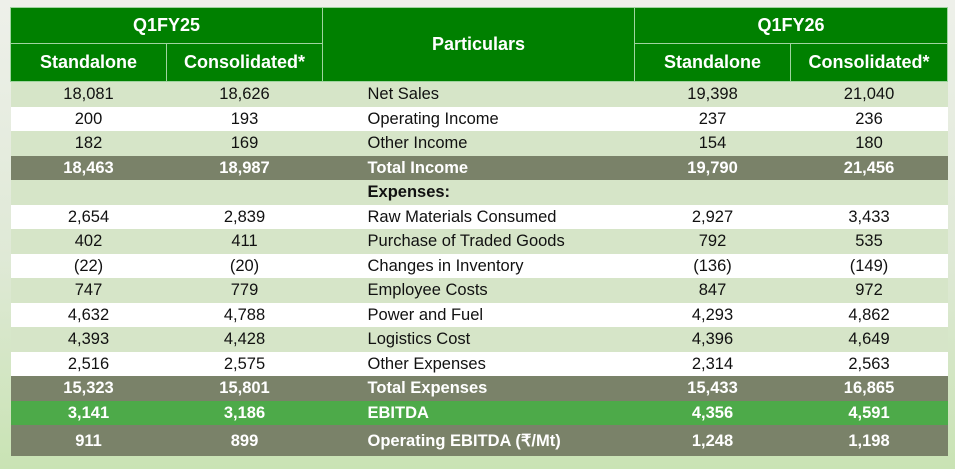 Image resolution: width=955 pixels, height=469 pixels. I want to click on table-row-logistics-cost: 4,393 4,428 Logistics Cost 4,396 4,649, so click(479, 339).